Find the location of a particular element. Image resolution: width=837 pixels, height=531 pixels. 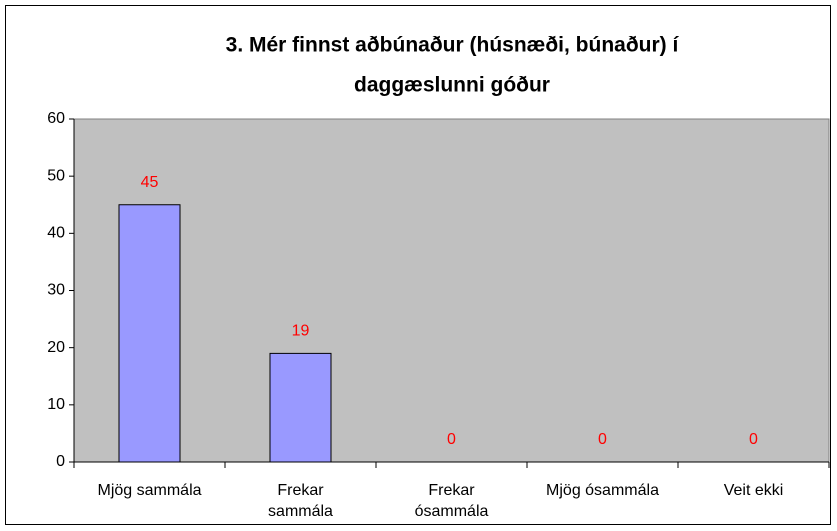

y-tick-label: 30 is located at coordinates (56, 290).